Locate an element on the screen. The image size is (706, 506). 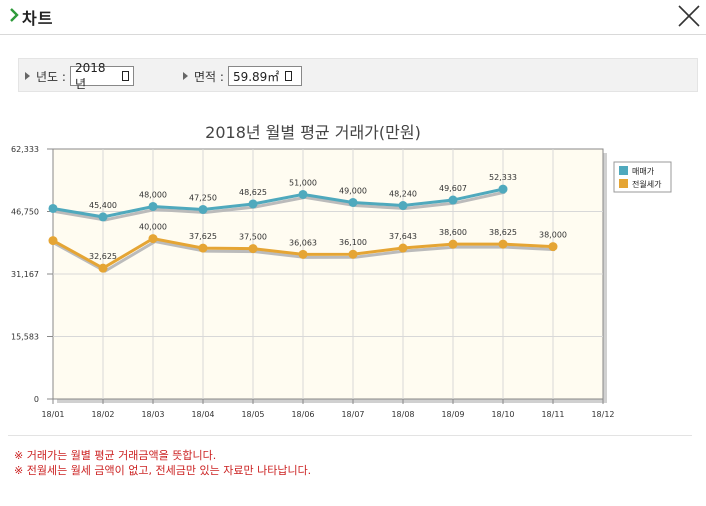
data-label: 49,000 is located at coordinates (353, 190).